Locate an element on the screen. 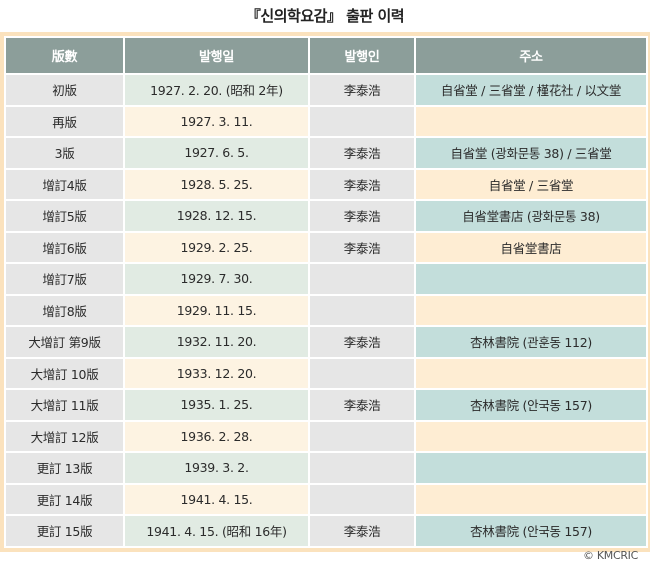 The width and height of the screenshot is (650, 568). header-edition: 版數 is located at coordinates (64, 55).